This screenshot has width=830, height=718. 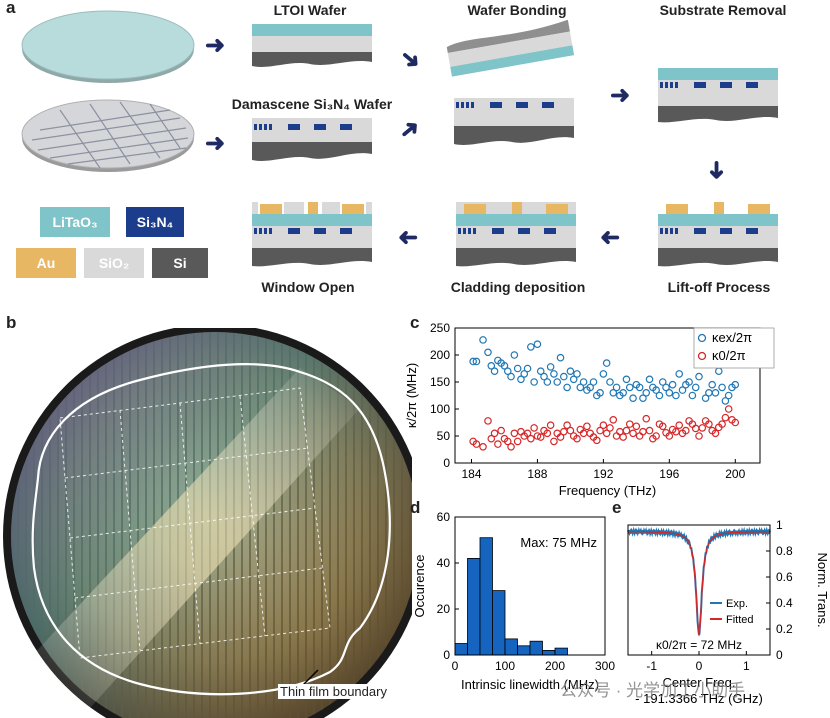 What do you see at coordinates (530, 684) in the screenshot?
I see `x-axis-label: Intrinsic linewidth (MHz)` at bounding box center [530, 684].